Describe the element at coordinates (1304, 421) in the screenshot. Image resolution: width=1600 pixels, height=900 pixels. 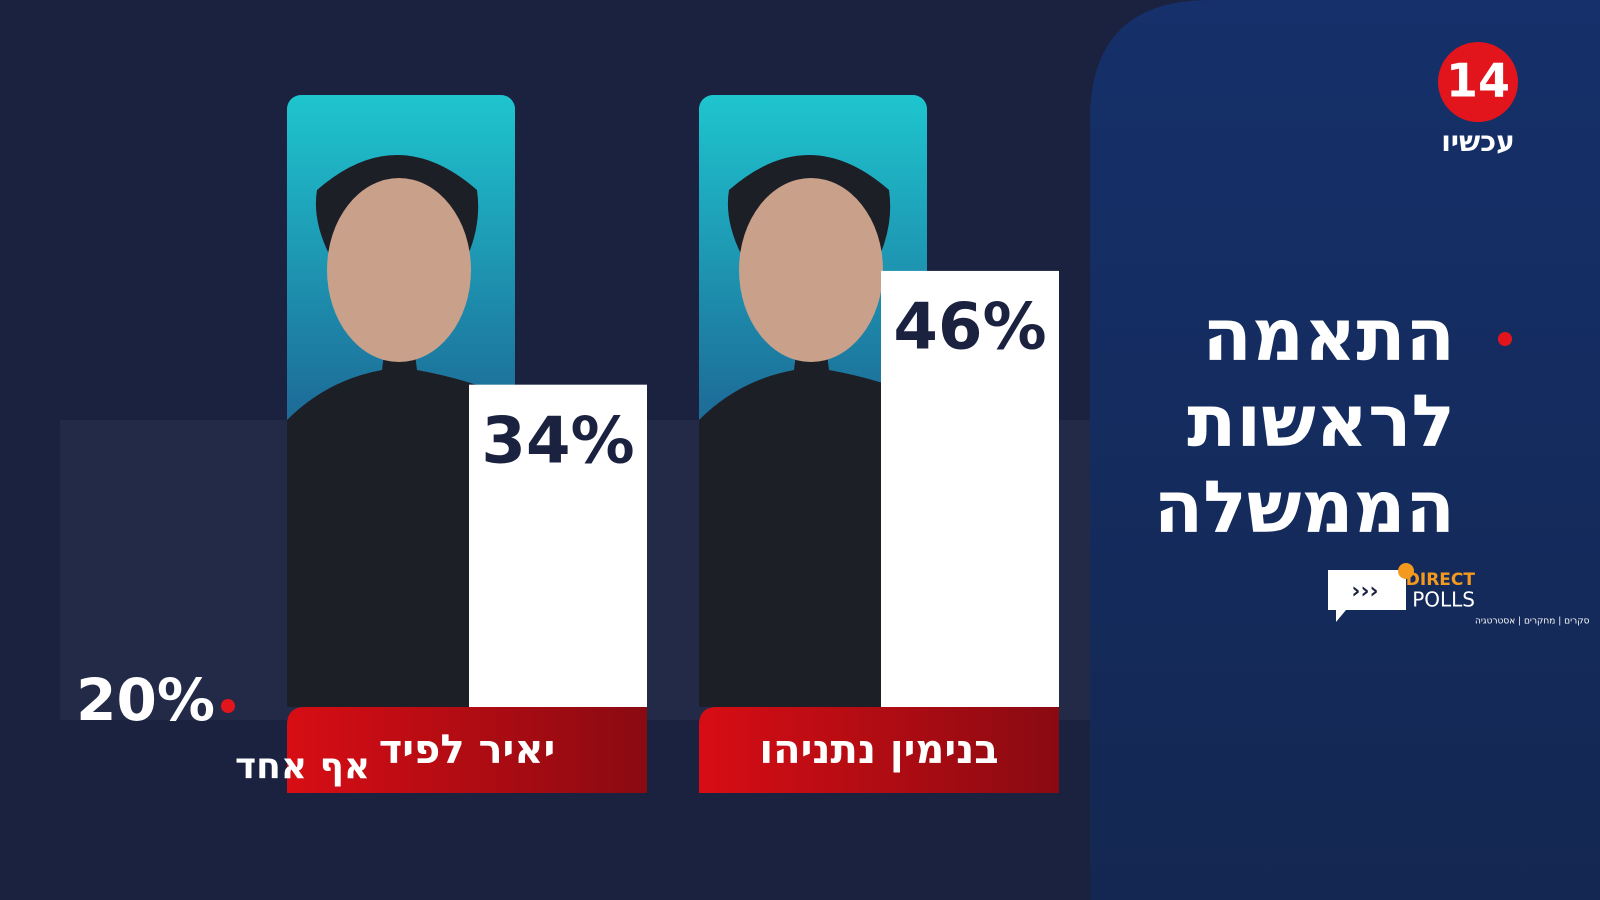
I see `chart-title: התאמה לראשות הממשלה` at that location.